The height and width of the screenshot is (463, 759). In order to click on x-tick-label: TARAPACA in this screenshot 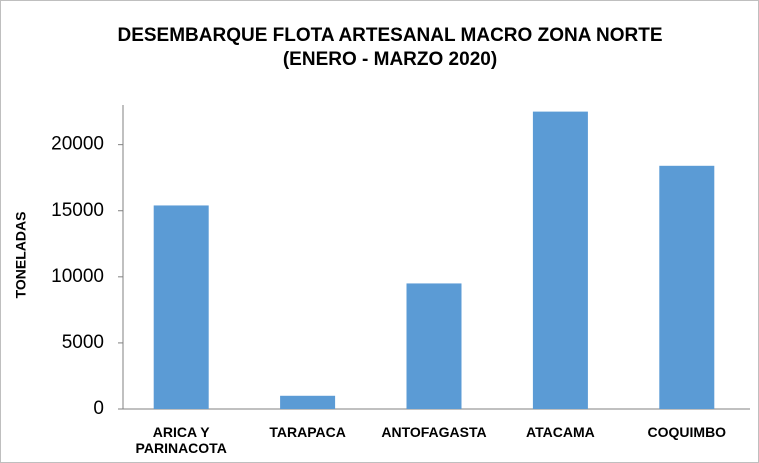, I will do `click(307, 432)`.